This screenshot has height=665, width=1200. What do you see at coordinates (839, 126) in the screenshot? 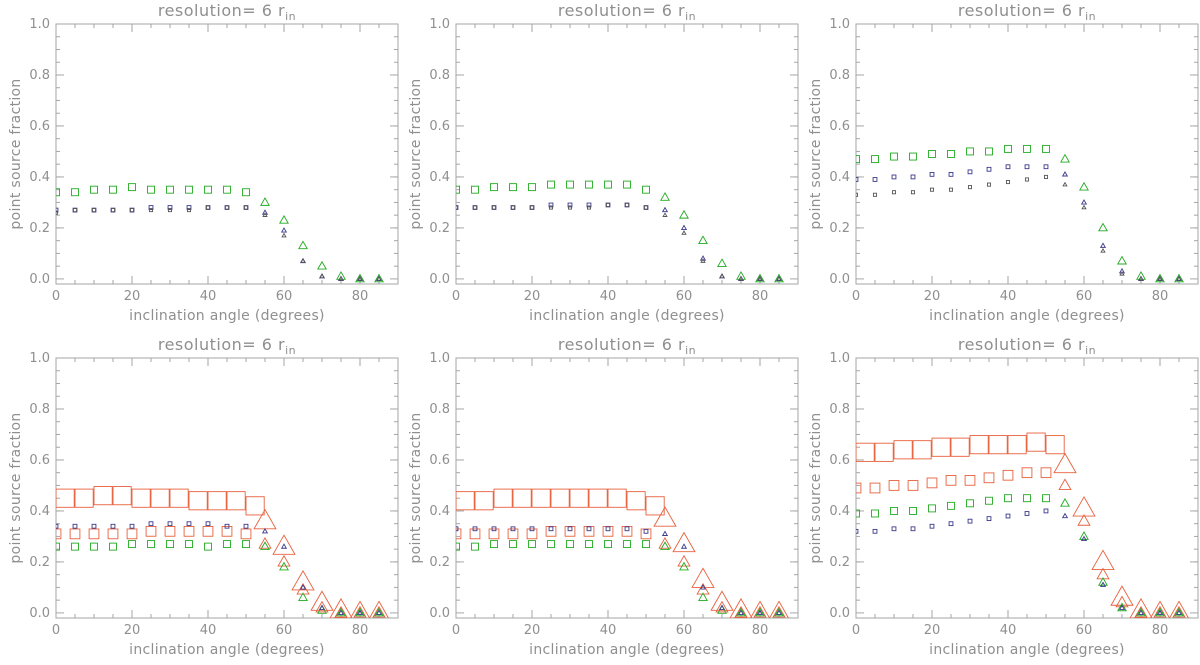
I see `y-tick-label: 0.6` at bounding box center [839, 126].